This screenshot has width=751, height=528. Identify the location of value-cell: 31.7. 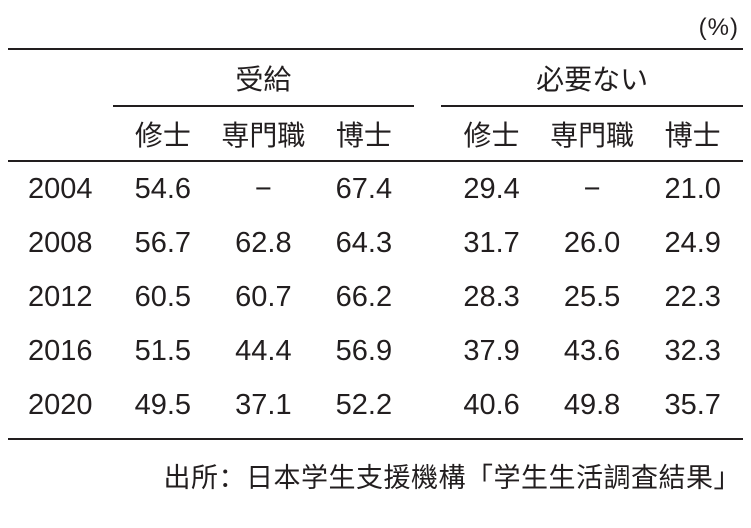
(491, 242).